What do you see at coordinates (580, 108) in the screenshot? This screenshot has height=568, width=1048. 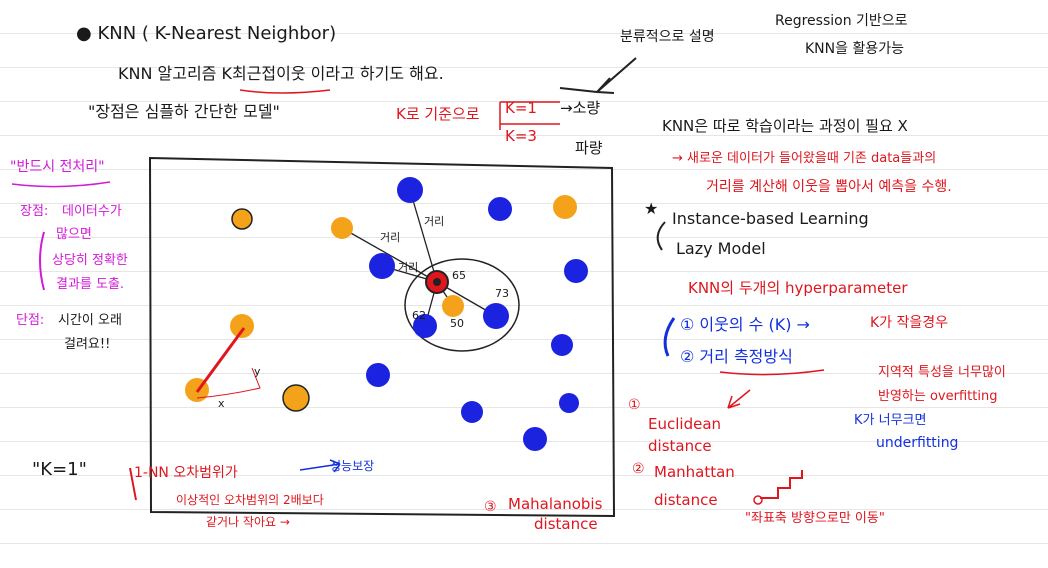 I see `k1-arrow-text: →소량` at bounding box center [580, 108].